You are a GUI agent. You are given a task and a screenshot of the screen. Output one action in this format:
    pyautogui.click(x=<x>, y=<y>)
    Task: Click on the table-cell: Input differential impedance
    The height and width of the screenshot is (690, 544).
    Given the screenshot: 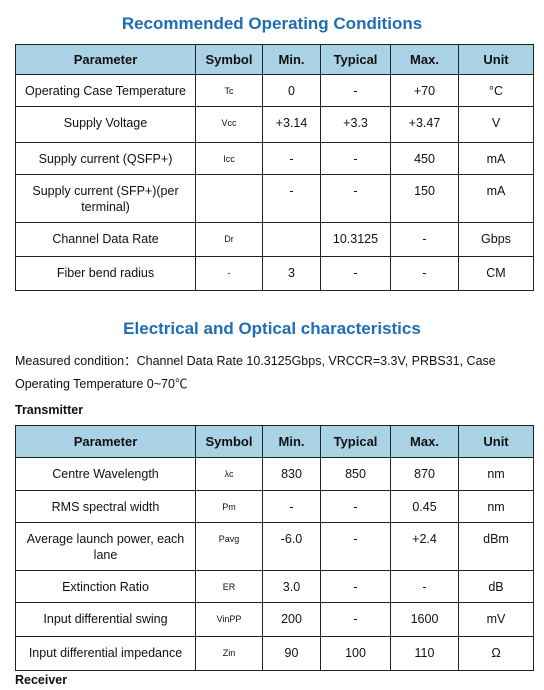 What is the action you would take?
    pyautogui.click(x=105, y=653)
    